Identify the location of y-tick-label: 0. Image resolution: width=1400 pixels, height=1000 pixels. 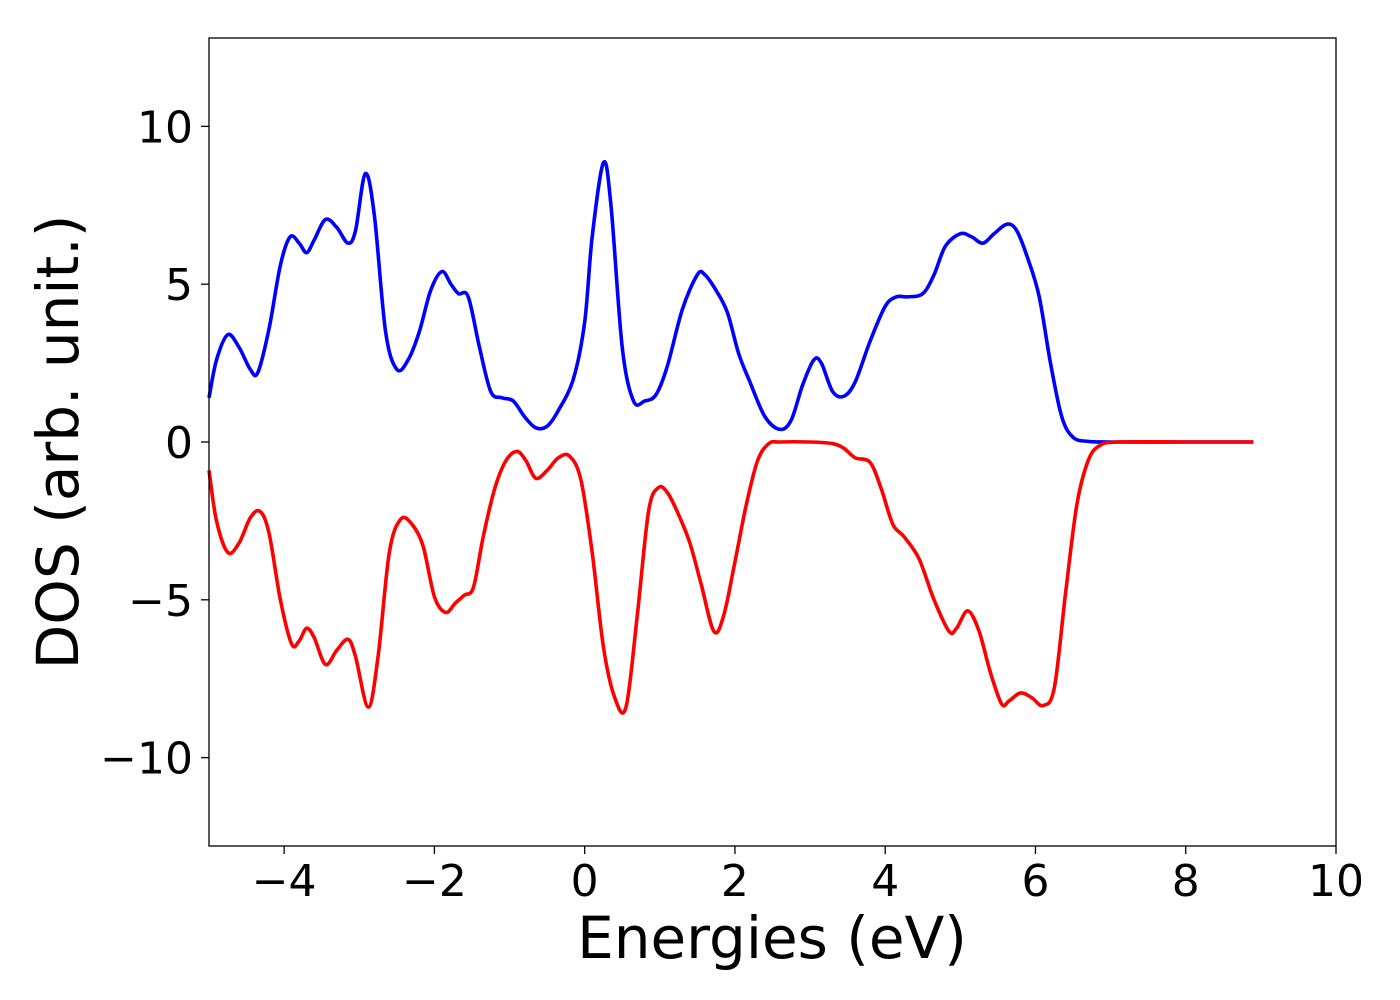
(179, 443).